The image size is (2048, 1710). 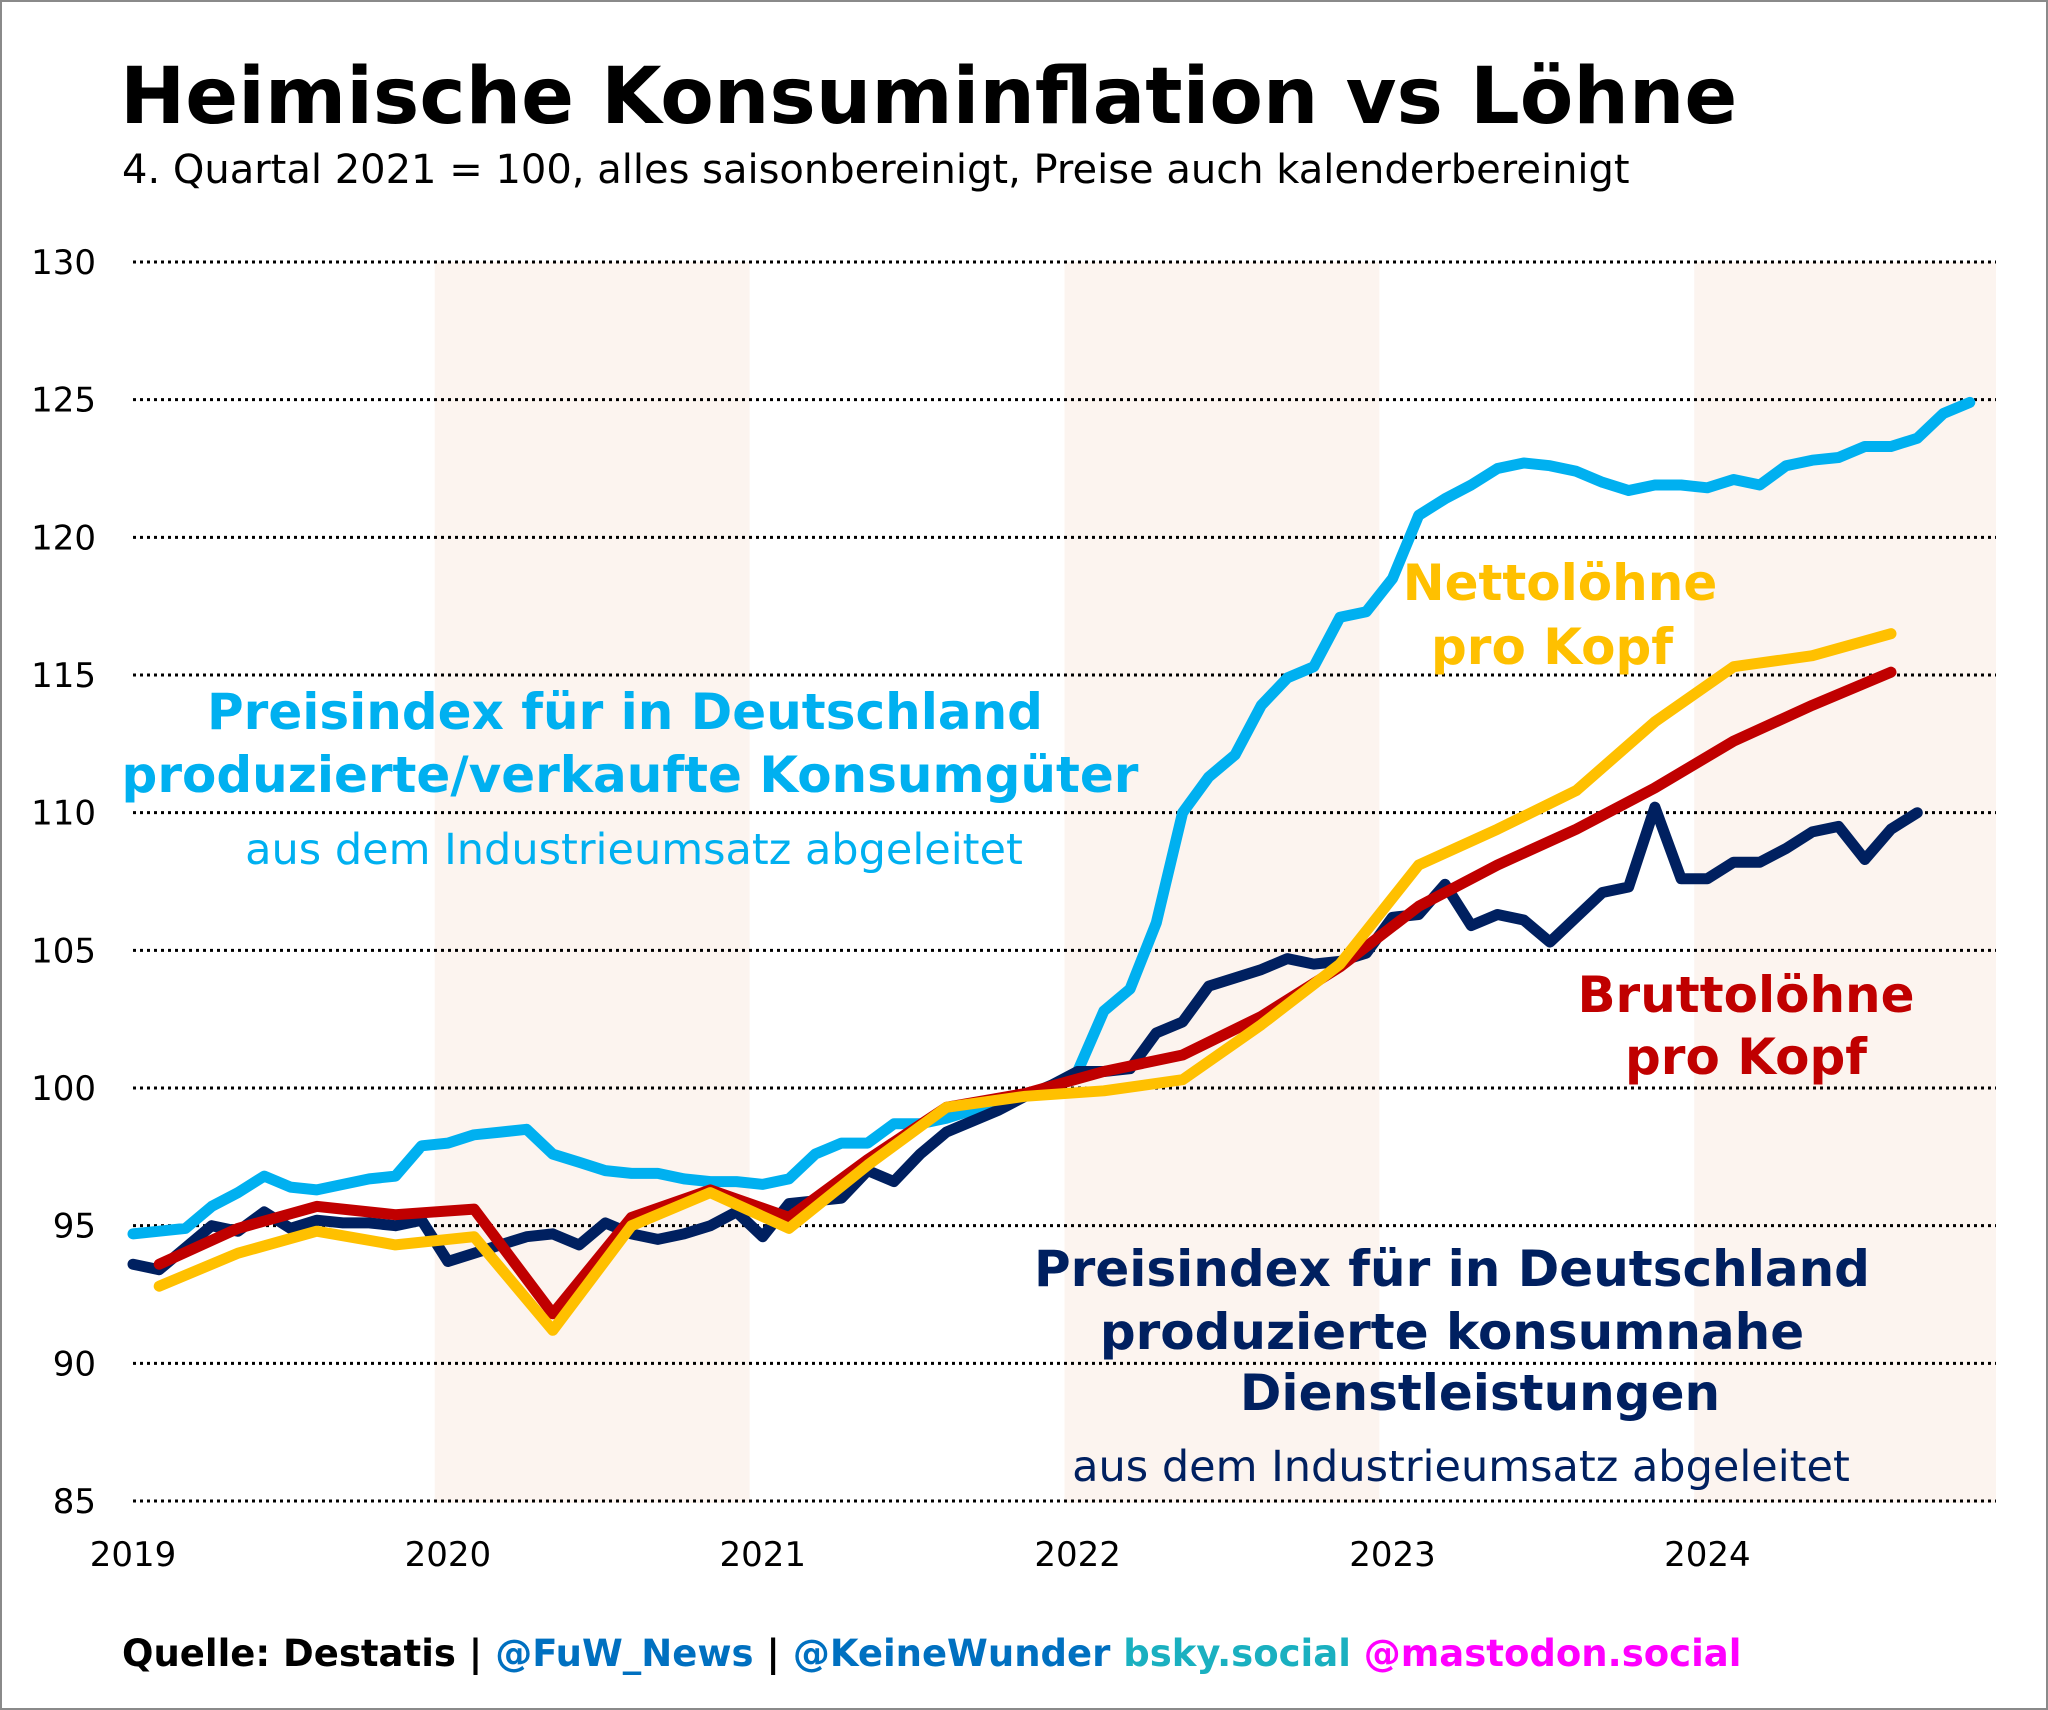 What do you see at coordinates (592, 882) in the screenshot?
I see `shaded-year-2020` at bounding box center [592, 882].